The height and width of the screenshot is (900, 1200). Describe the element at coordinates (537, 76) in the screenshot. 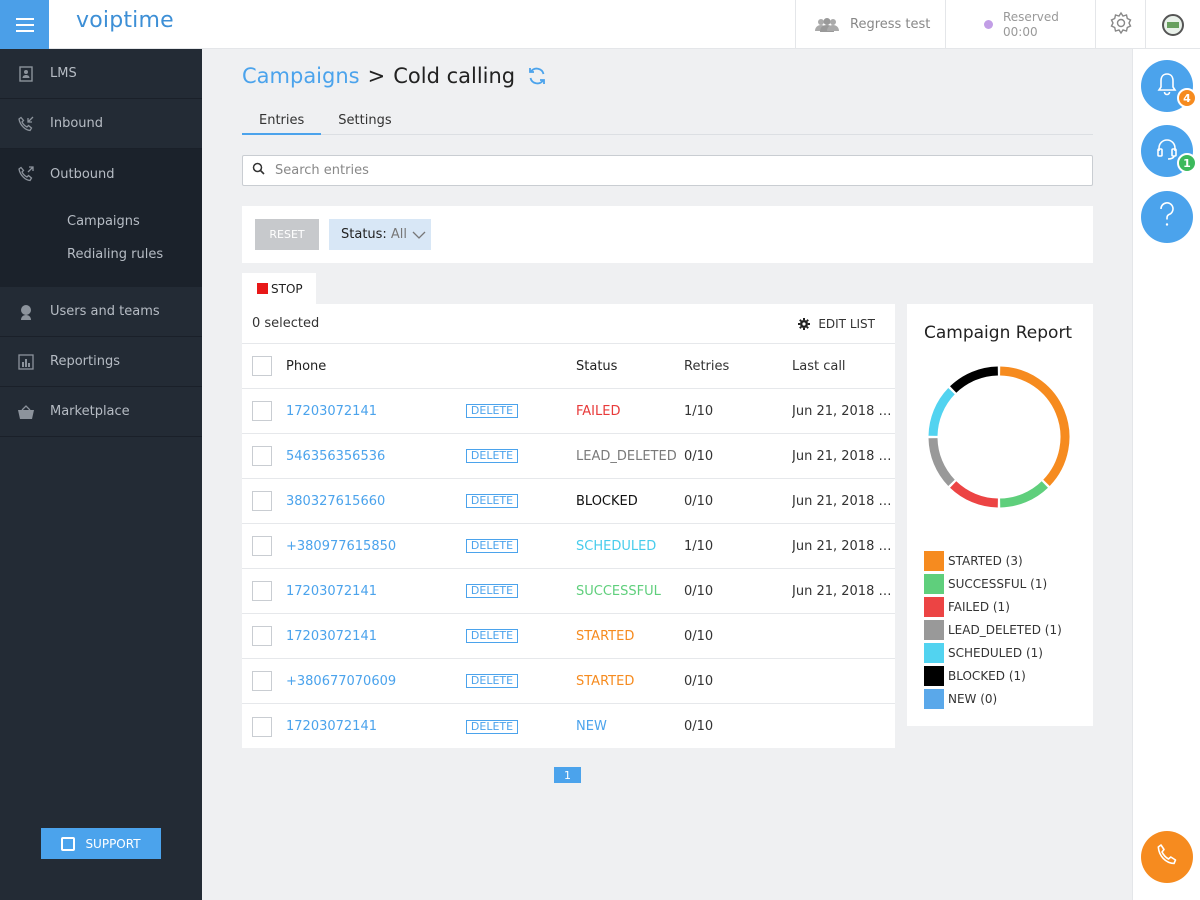

I see `refresh-button` at that location.